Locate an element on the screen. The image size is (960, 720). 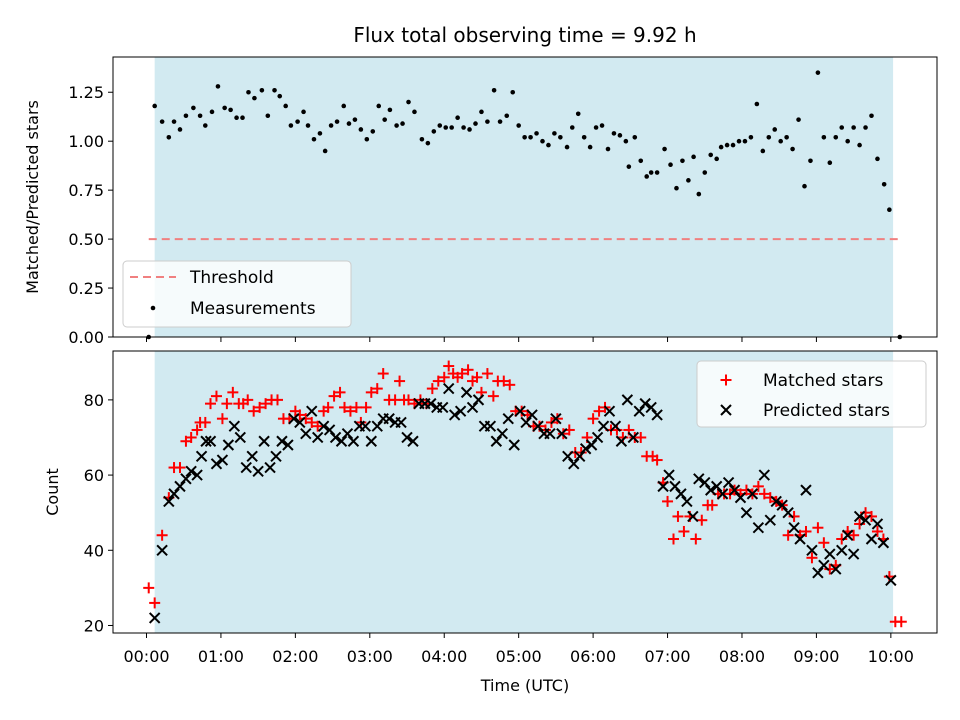
predicted-point-2-b is located at coordinates (169, 501).